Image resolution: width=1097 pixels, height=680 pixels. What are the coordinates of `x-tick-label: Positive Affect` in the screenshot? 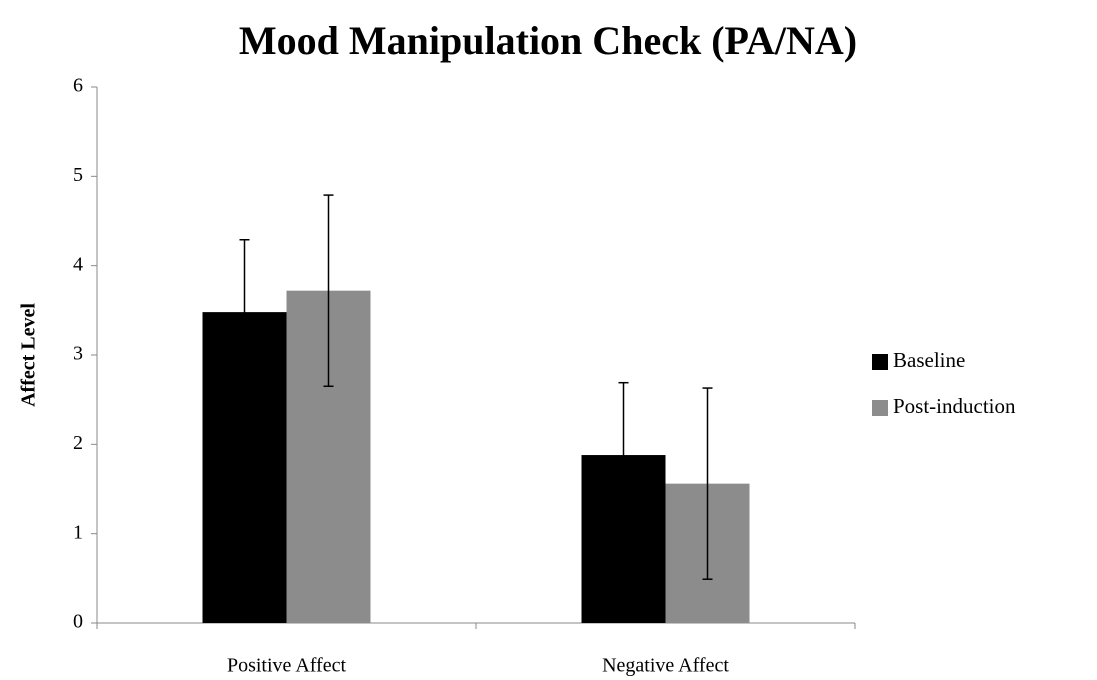 It's located at (287, 666).